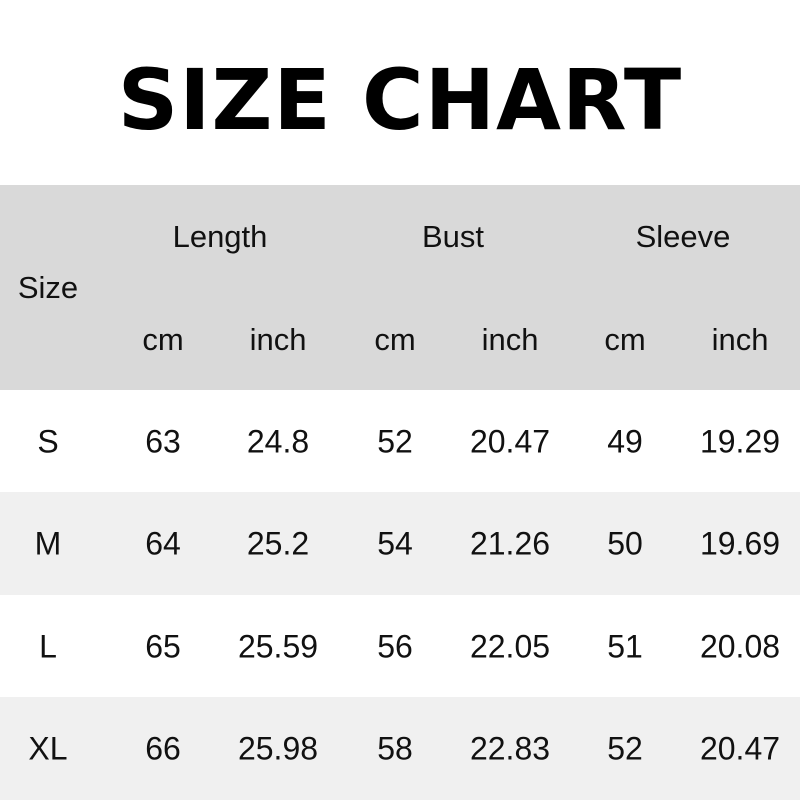  I want to click on table-row: S 63 24.8 52 20.47 49 19.29, so click(400, 441).